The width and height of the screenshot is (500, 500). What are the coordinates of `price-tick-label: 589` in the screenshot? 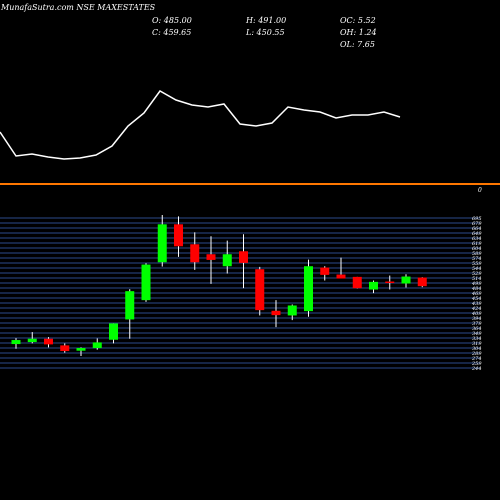 It's located at (477, 254).